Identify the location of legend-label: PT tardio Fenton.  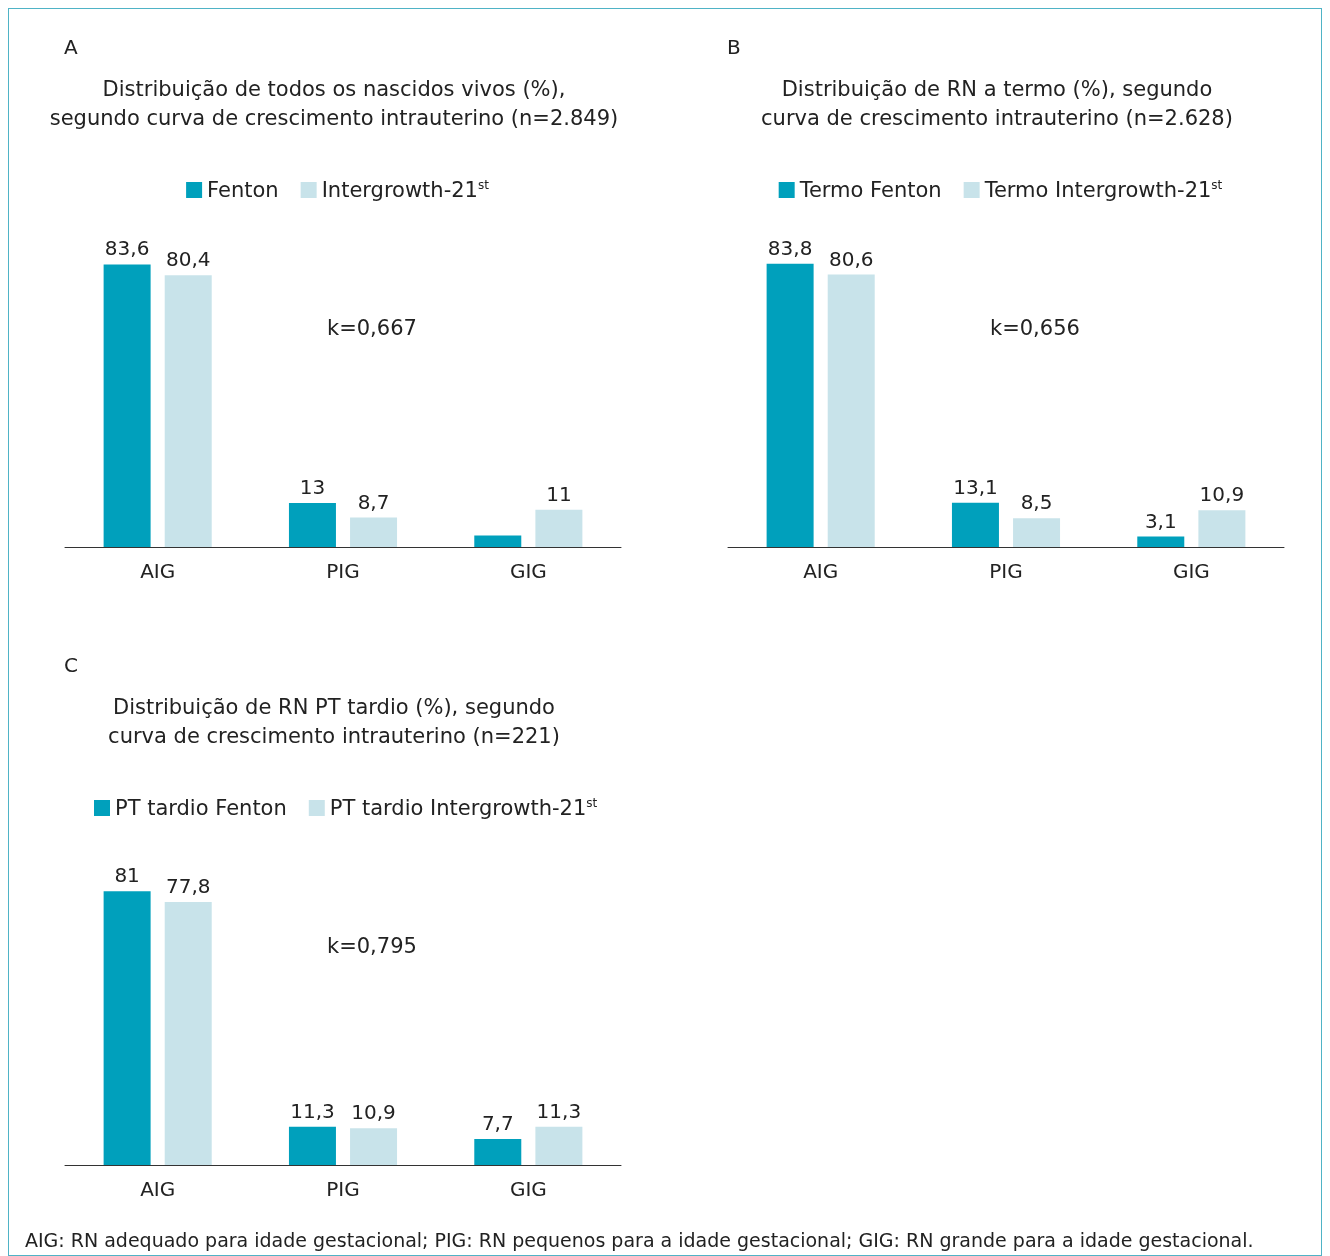
(201, 808).